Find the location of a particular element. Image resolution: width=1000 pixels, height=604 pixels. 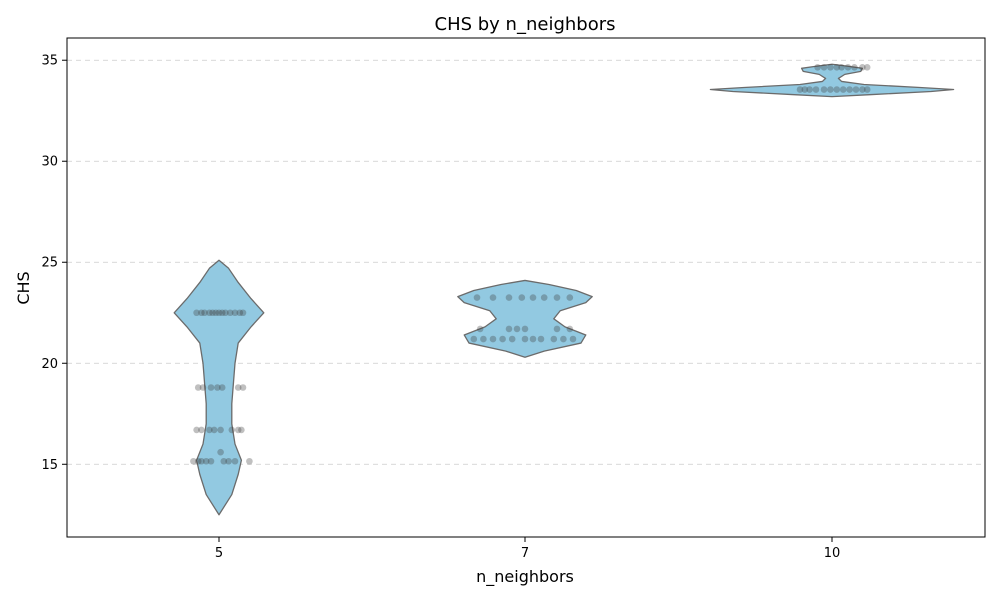

y-tick-label: 20 is located at coordinates (49, 364).